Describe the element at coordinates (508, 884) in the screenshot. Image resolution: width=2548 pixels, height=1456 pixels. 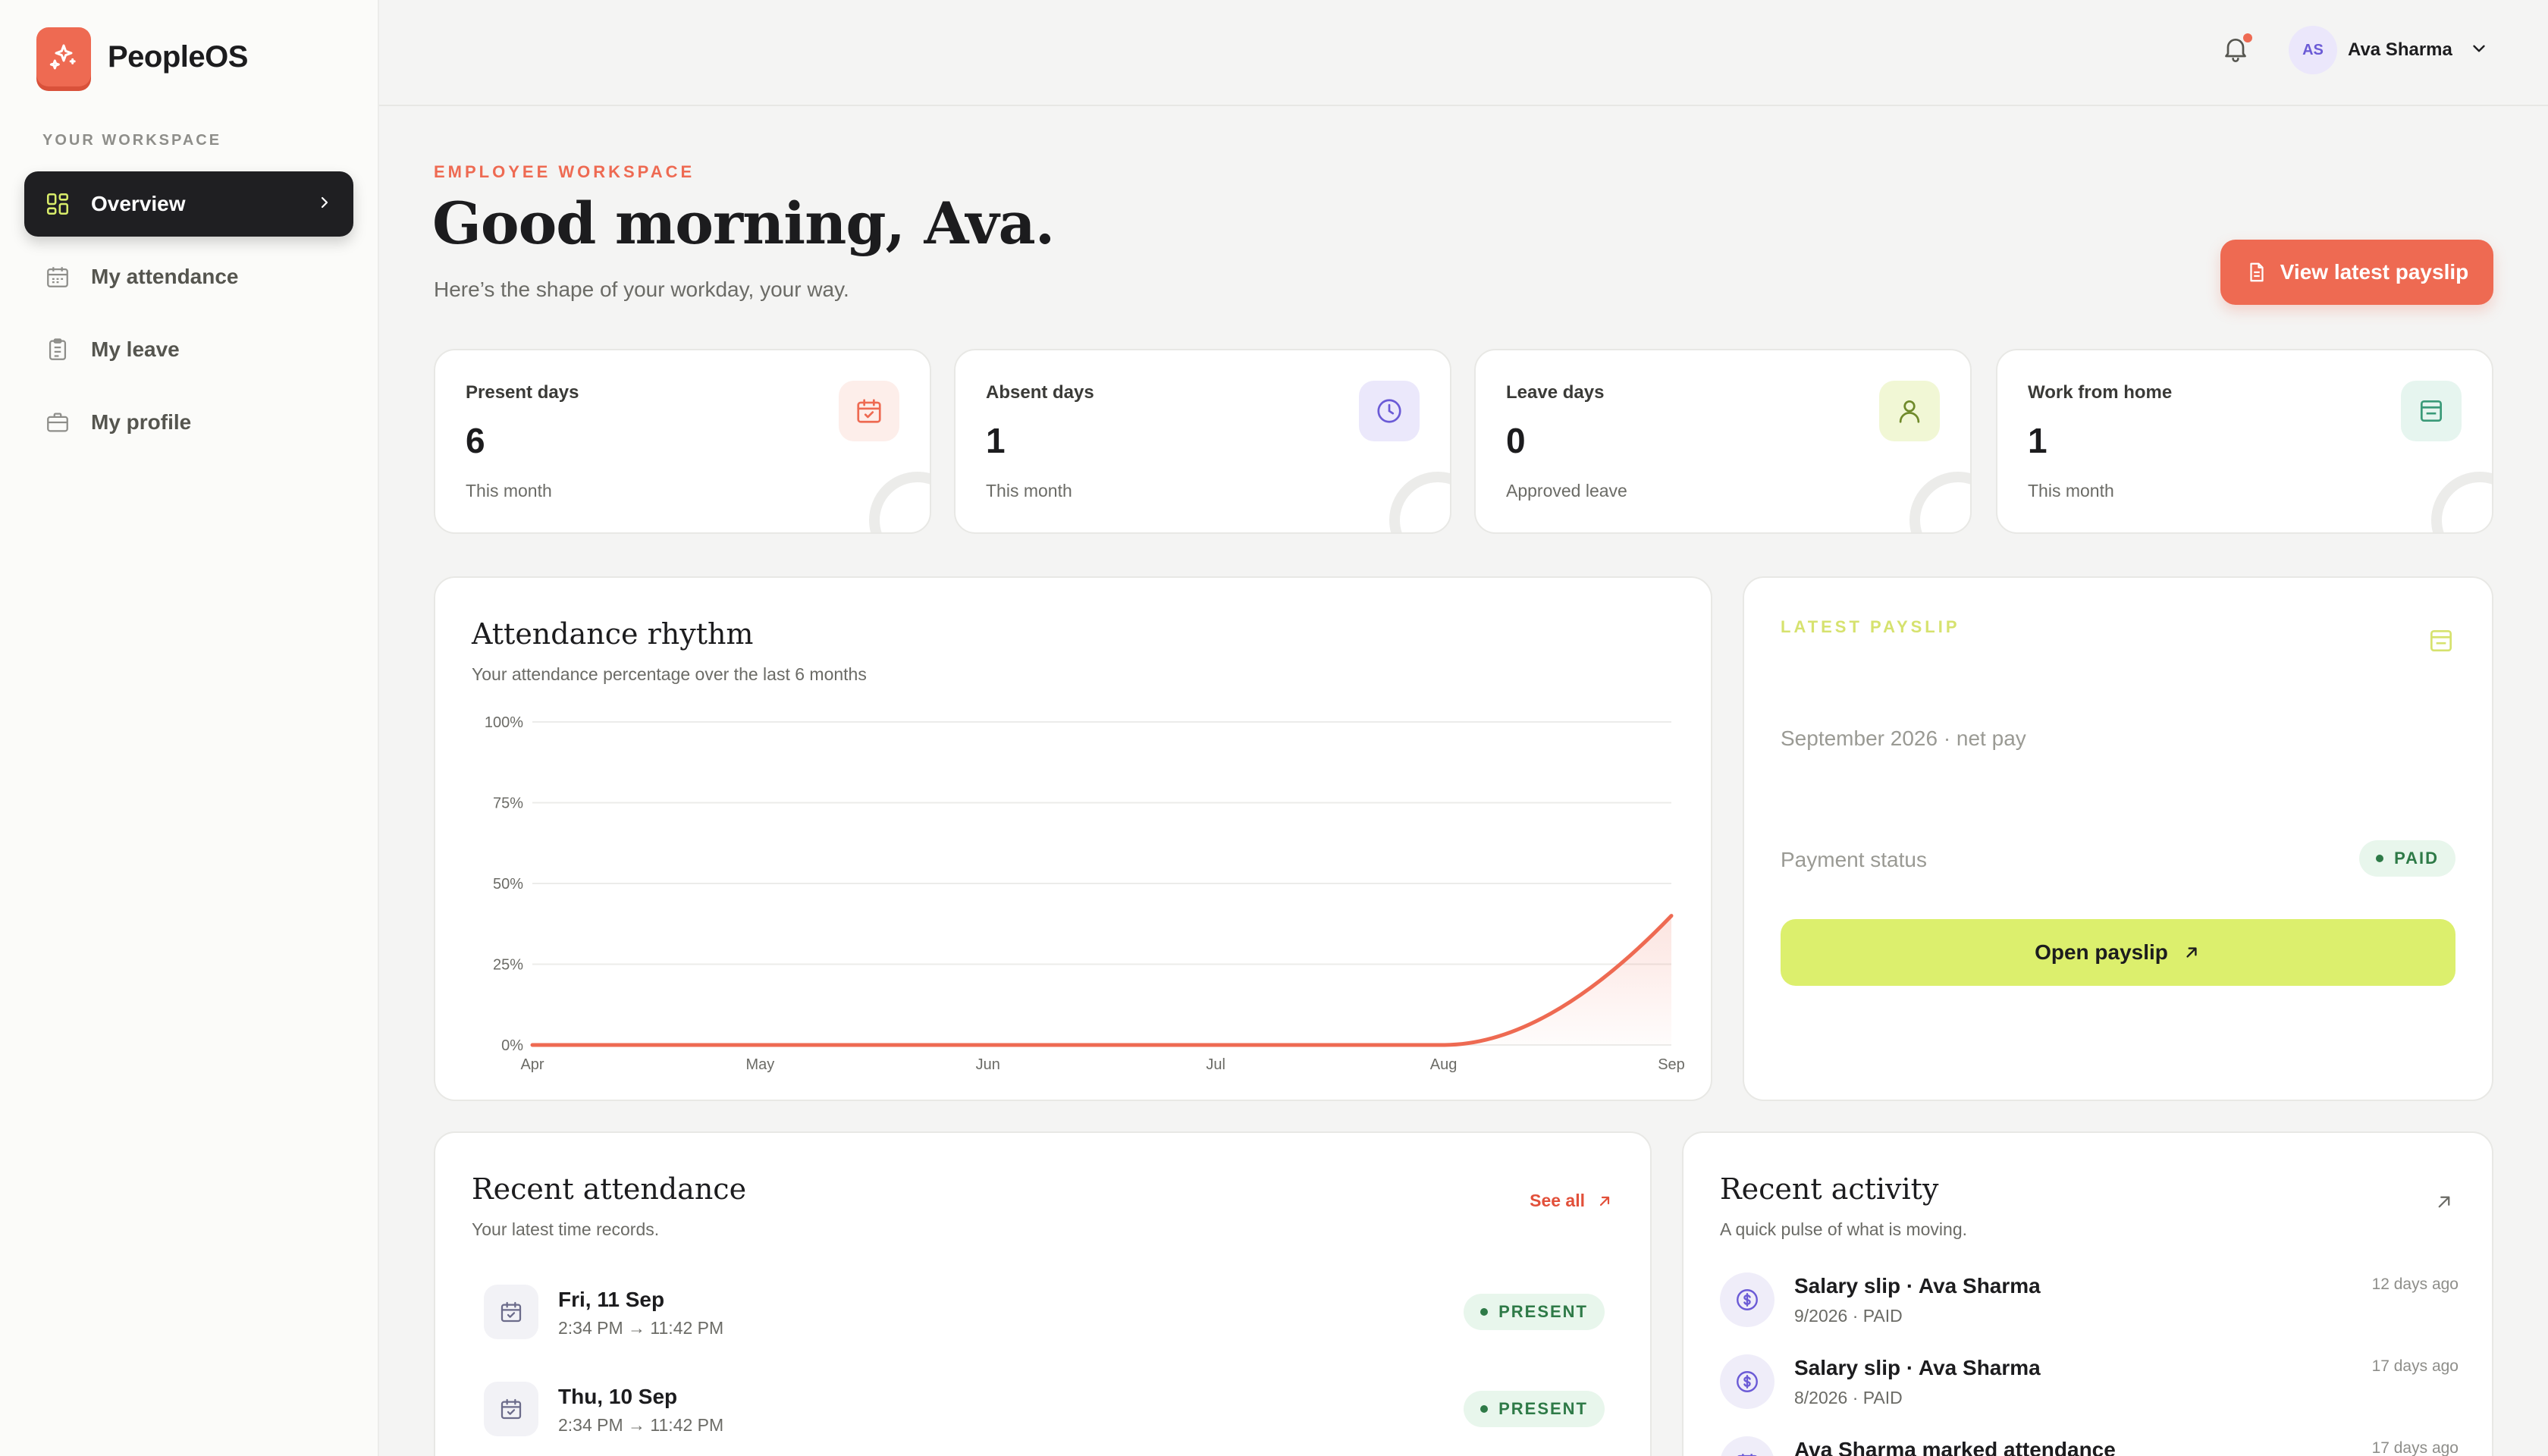
I see `y-tick-label: 50%` at that location.